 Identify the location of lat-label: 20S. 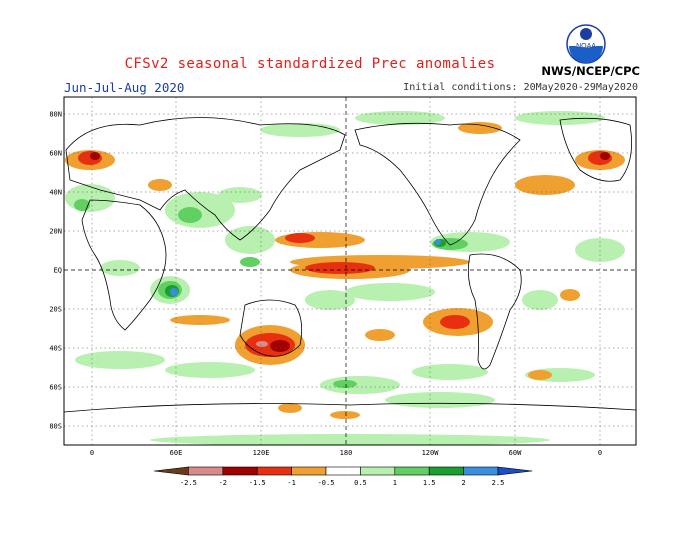
(55, 310).